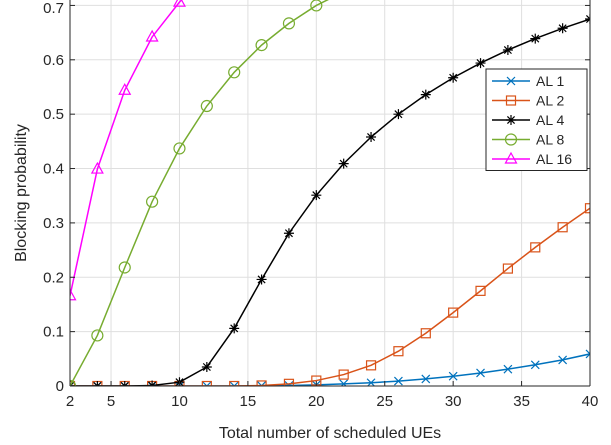  I want to click on x-tick-label: 30, so click(453, 401).